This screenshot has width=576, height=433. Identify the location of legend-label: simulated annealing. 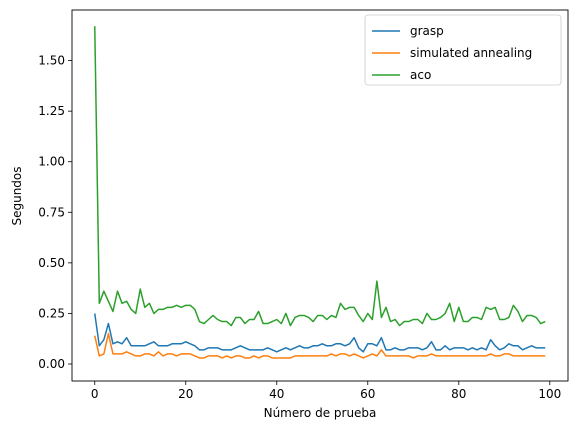
(471, 53).